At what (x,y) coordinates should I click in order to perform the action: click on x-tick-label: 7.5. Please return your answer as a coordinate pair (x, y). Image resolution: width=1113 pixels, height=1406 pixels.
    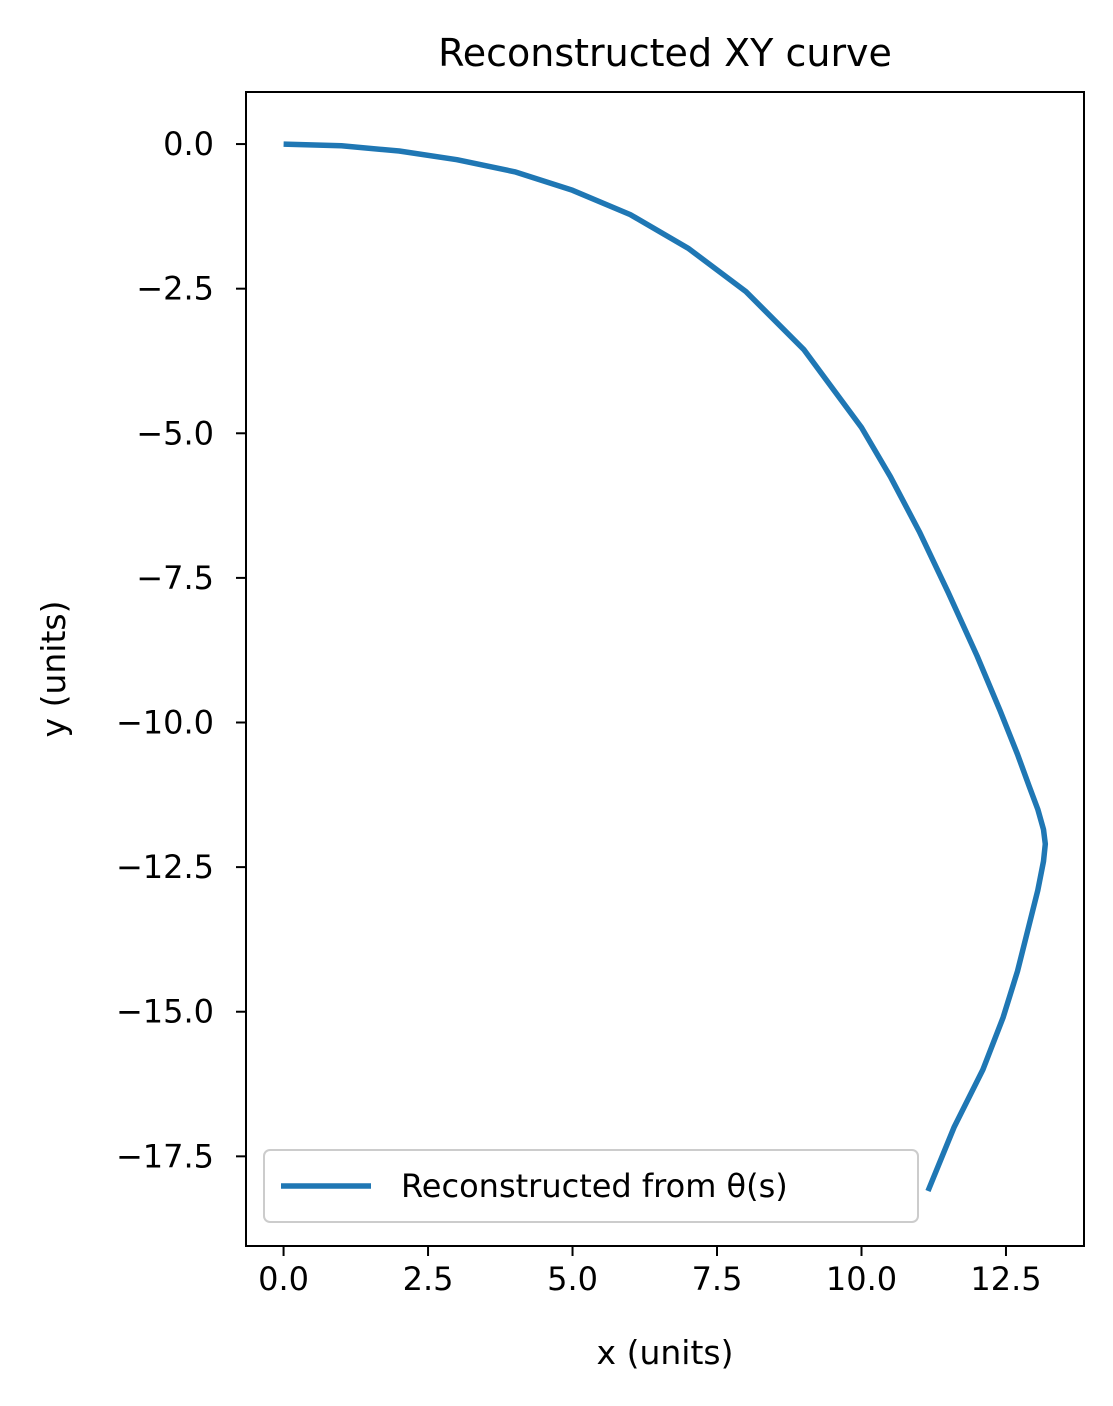
    Looking at the image, I should click on (717, 1279).